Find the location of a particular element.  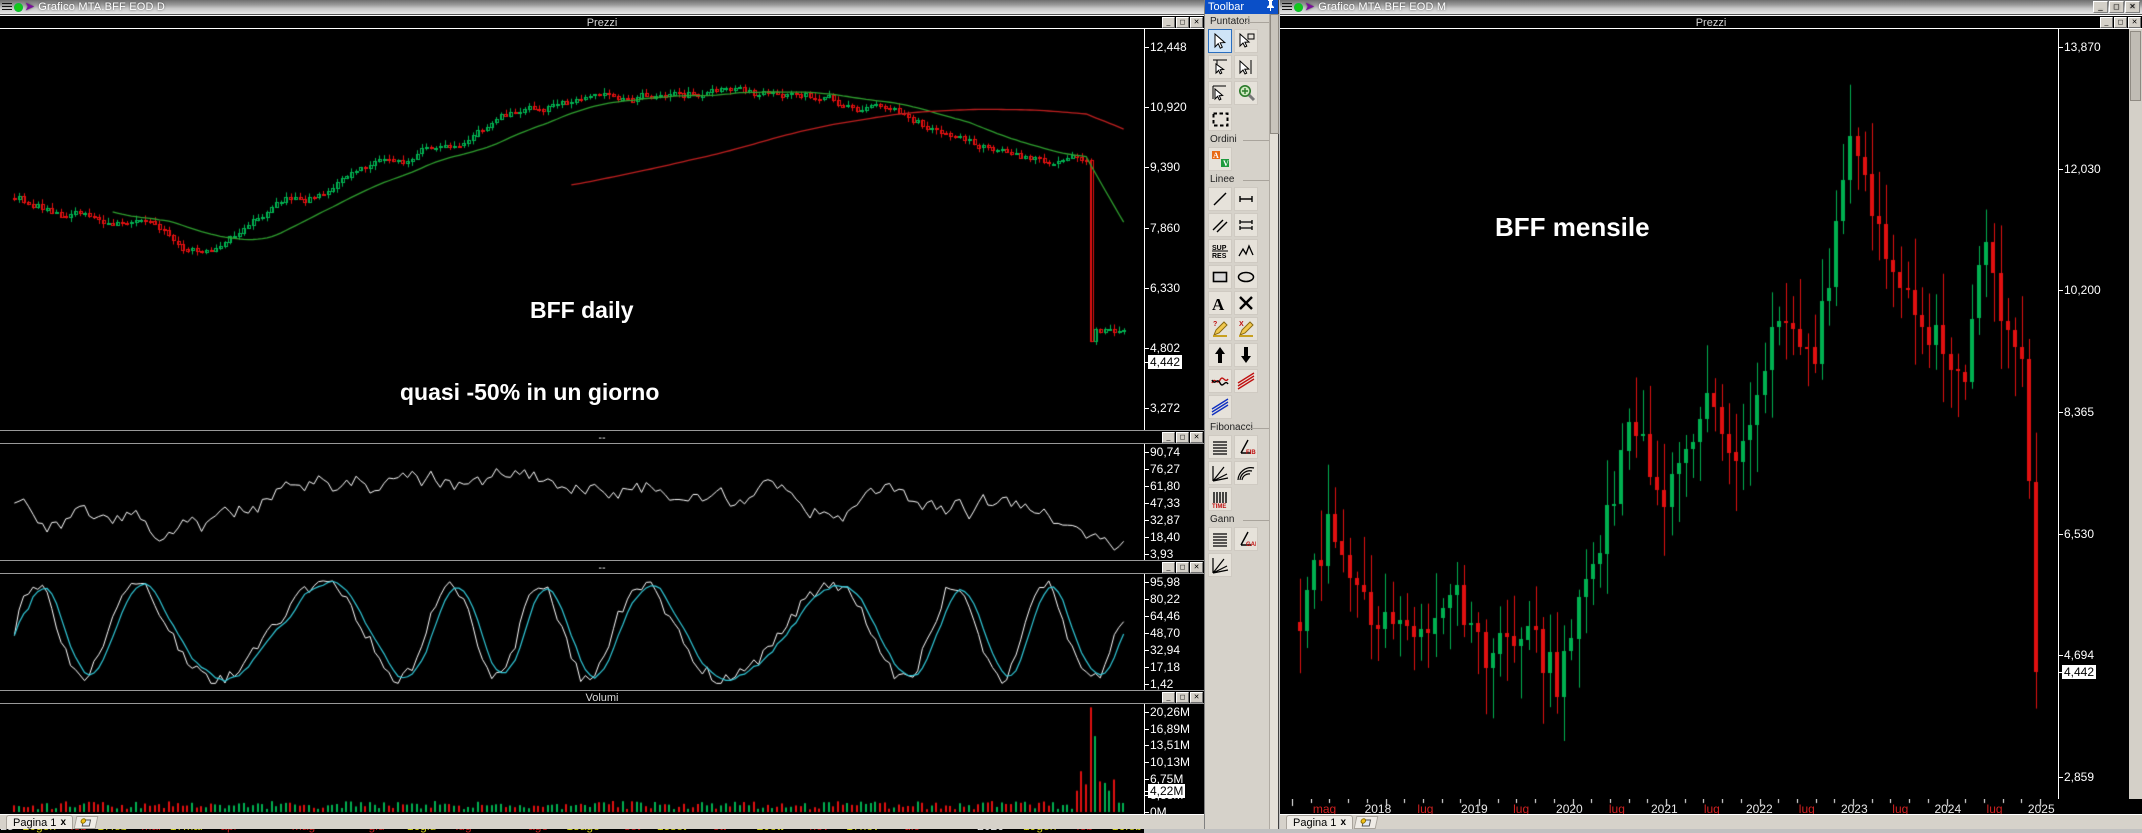

y-axis-tick: 18,40 is located at coordinates (1162, 537).